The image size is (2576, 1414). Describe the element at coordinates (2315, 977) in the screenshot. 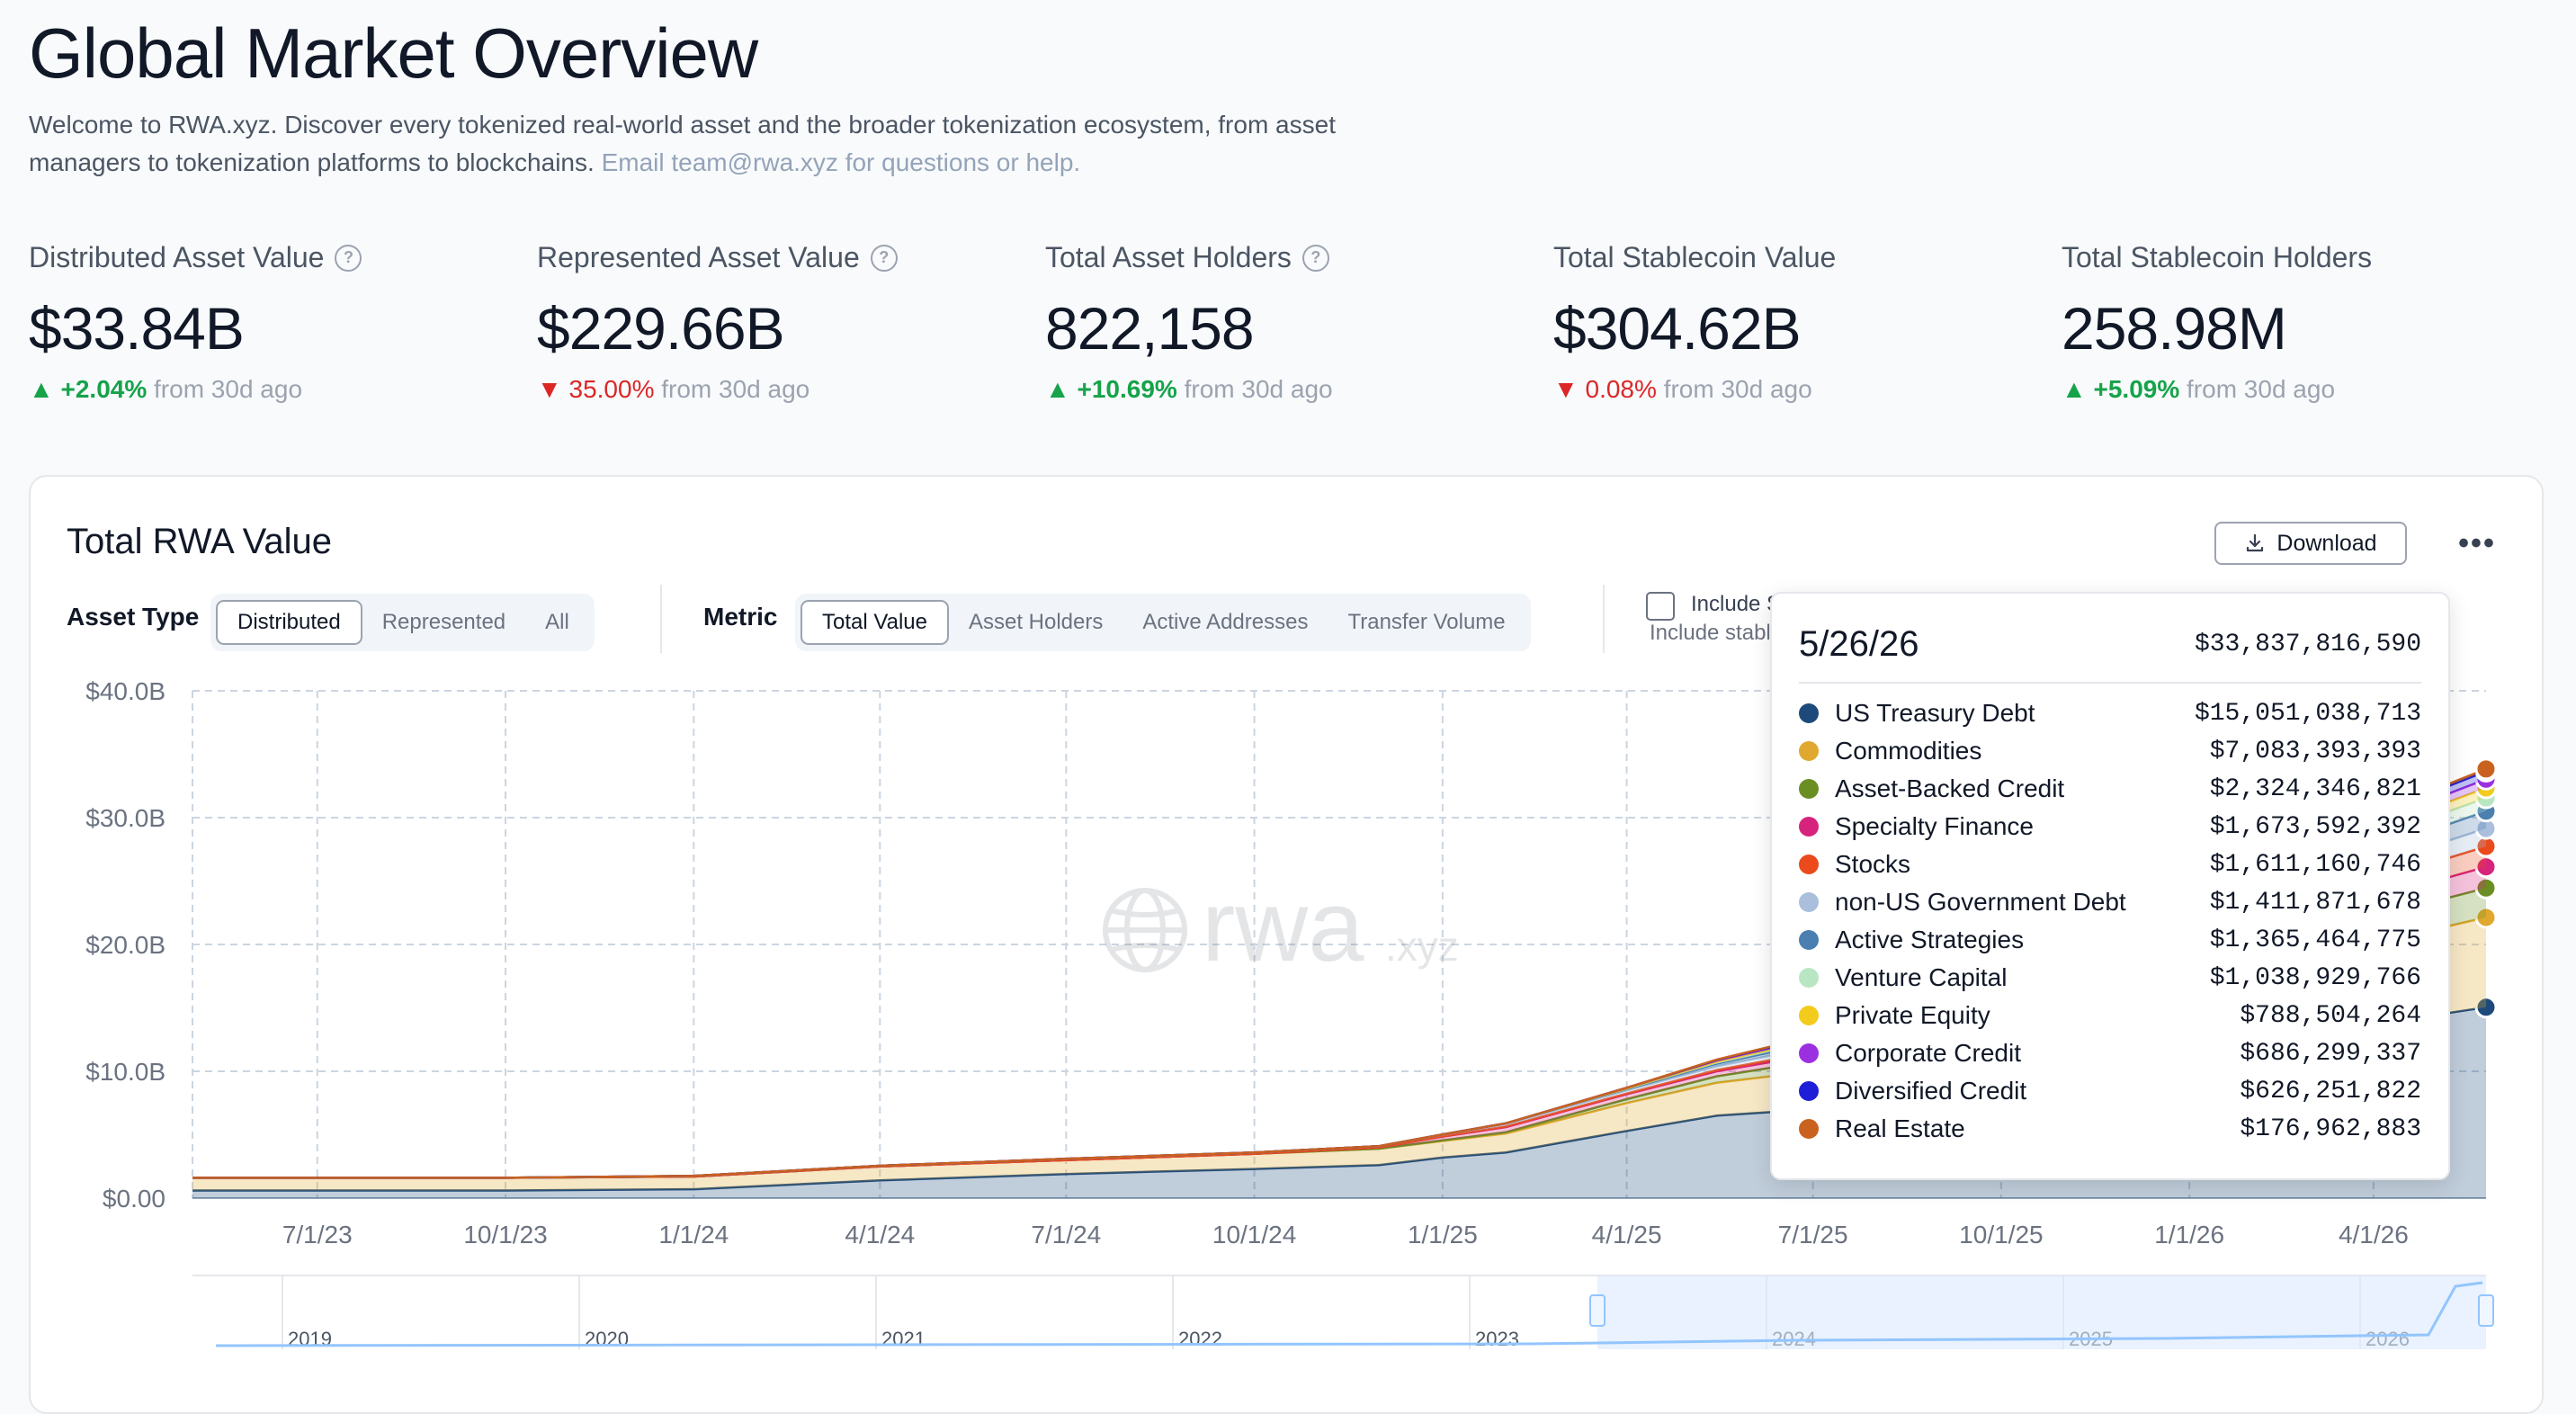

I see `series-value: $1,038,929,766` at that location.